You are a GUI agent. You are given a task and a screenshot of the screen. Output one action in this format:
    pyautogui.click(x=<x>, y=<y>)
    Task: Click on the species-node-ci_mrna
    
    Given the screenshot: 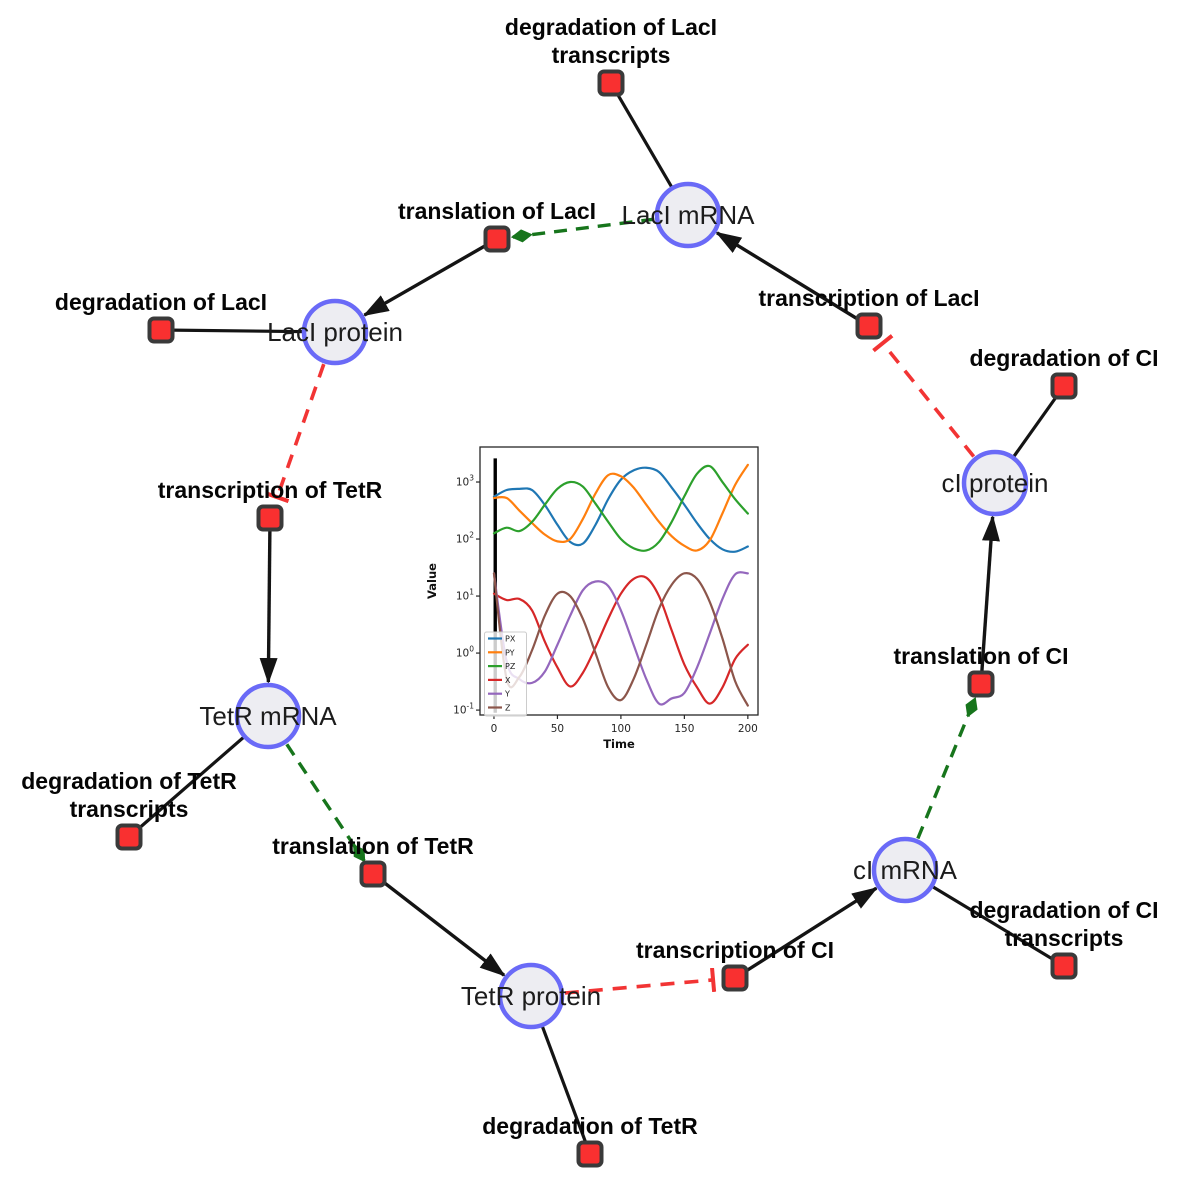 What is the action you would take?
    pyautogui.click(x=905, y=870)
    